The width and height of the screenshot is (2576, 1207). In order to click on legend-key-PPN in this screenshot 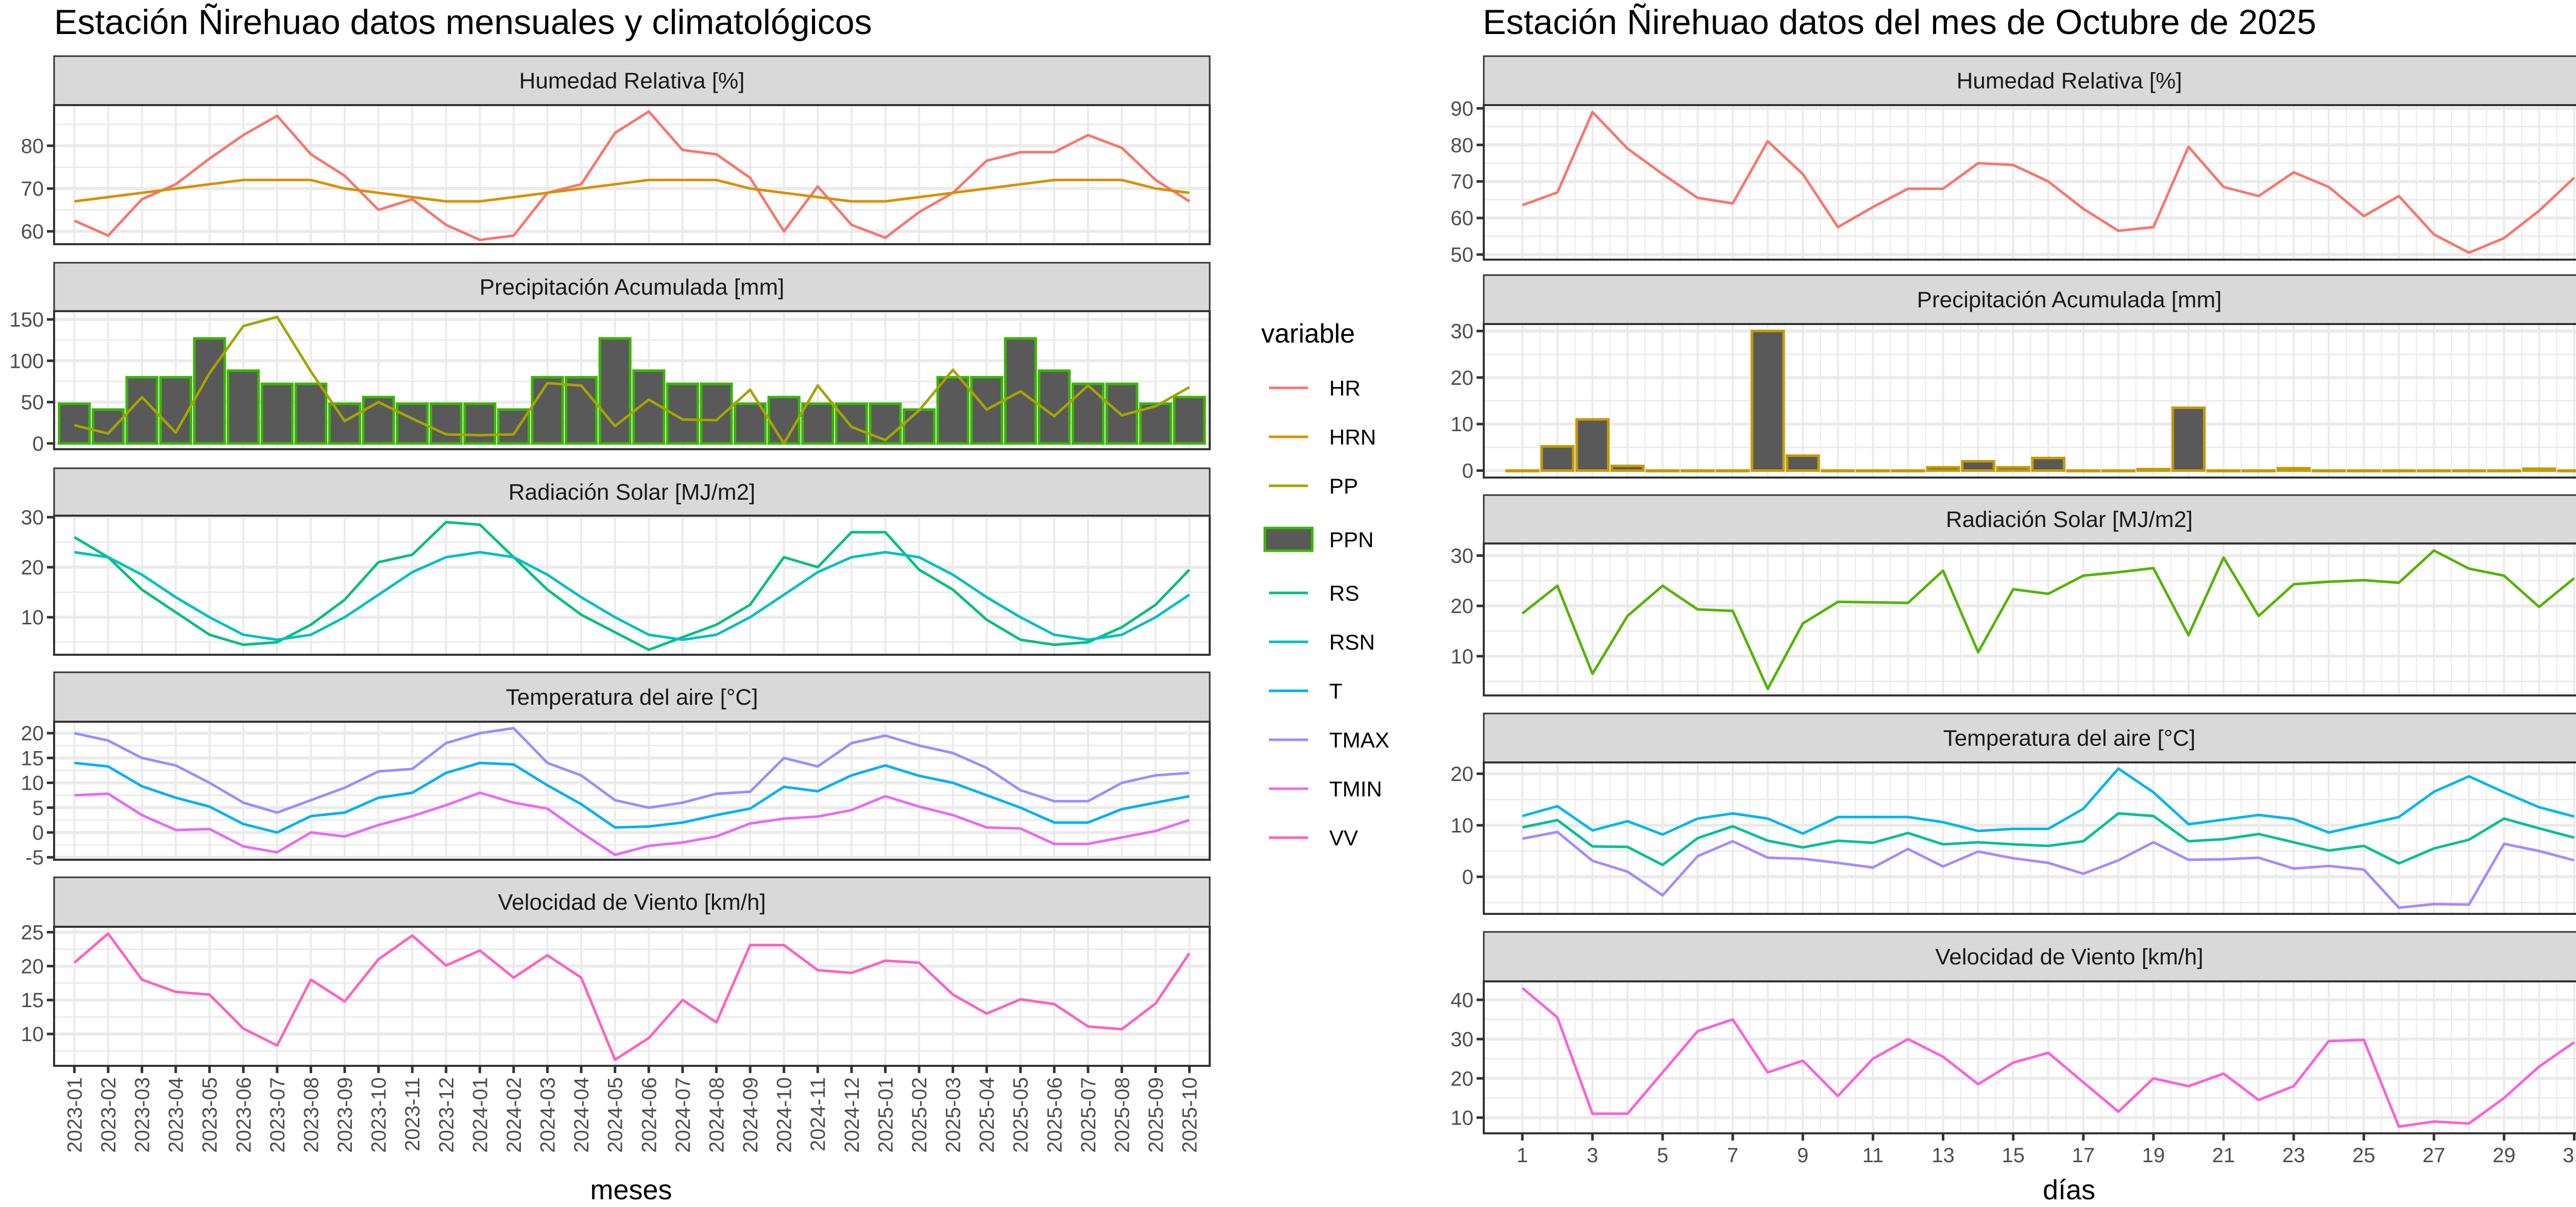, I will do `click(1288, 539)`.